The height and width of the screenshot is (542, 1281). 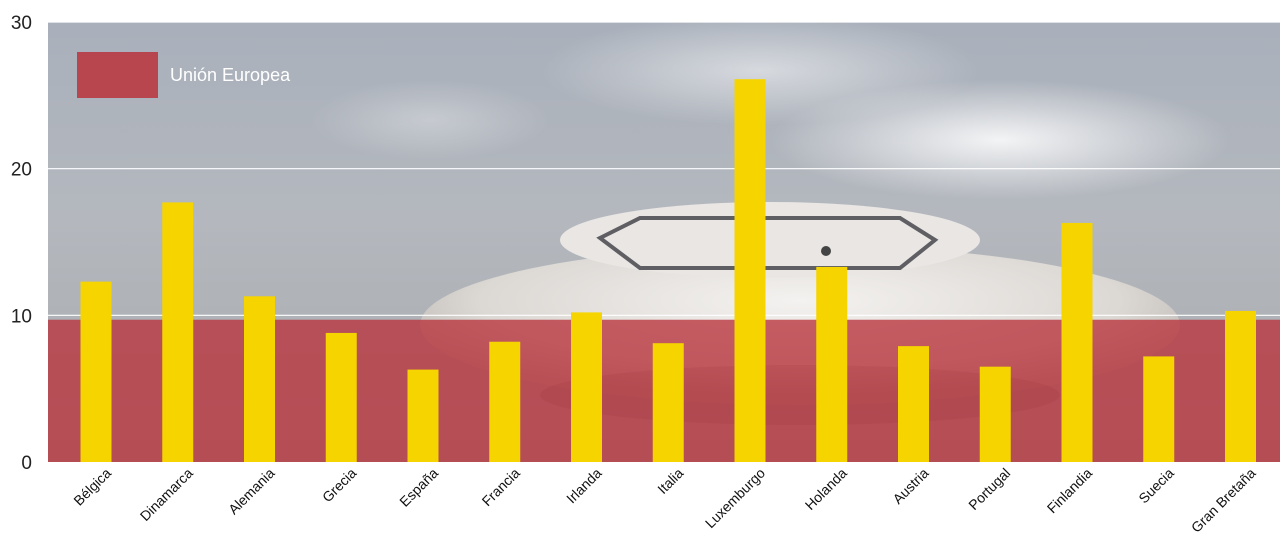 What do you see at coordinates (21, 23) in the screenshot?
I see `y-tick-label: 30` at bounding box center [21, 23].